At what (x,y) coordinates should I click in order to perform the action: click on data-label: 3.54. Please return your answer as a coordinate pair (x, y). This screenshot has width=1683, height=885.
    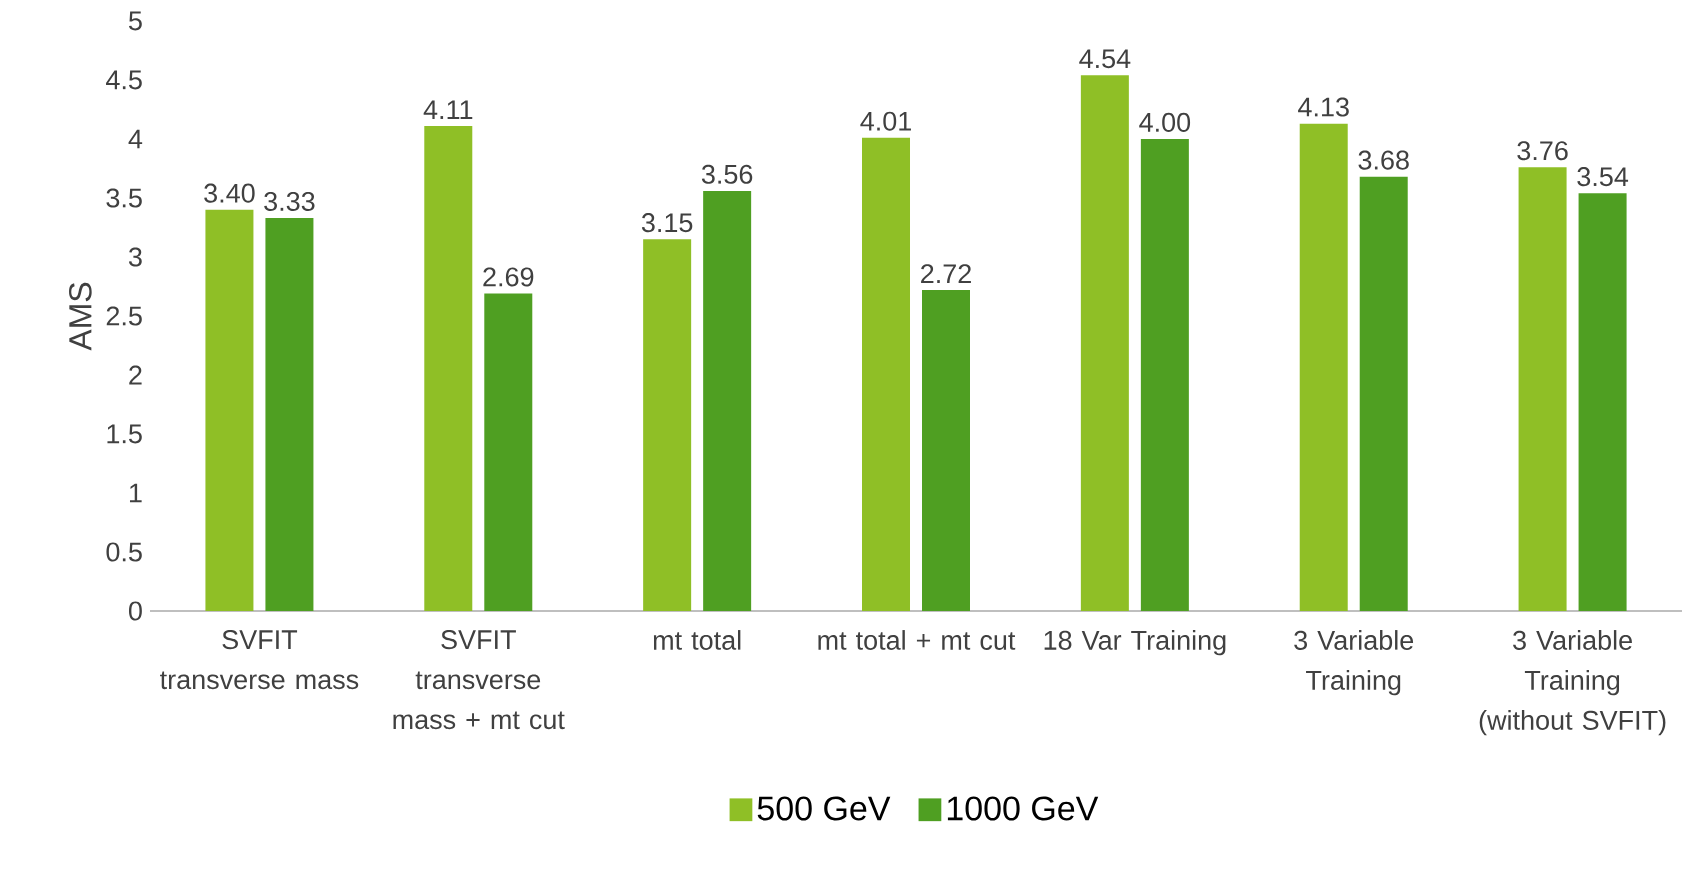
    Looking at the image, I should click on (1603, 177).